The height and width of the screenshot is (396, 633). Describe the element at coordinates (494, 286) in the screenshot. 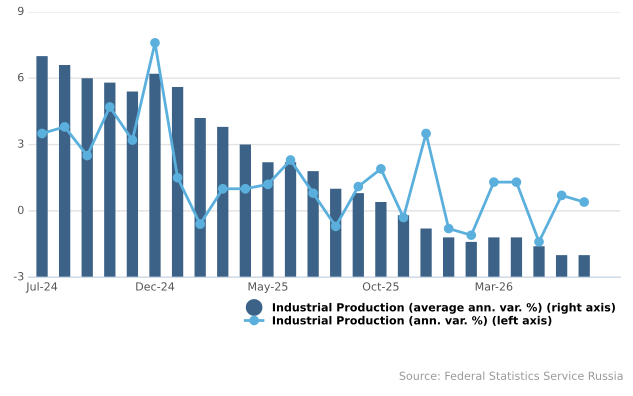

I see `x-tick-label: Mar-26` at that location.